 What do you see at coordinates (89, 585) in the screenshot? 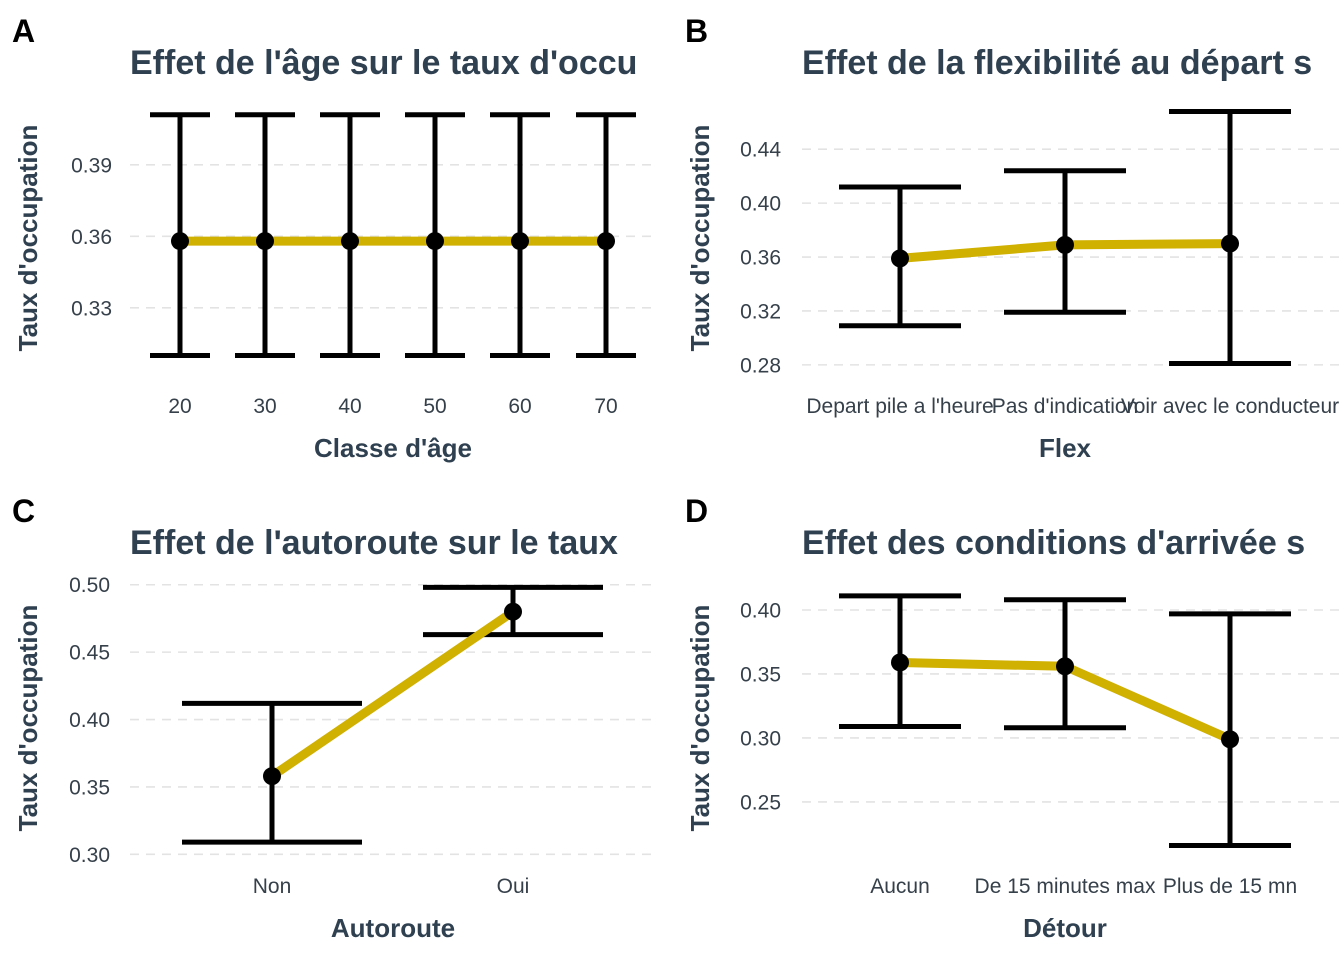
I see `y-tick-label: 0.50` at bounding box center [89, 585].